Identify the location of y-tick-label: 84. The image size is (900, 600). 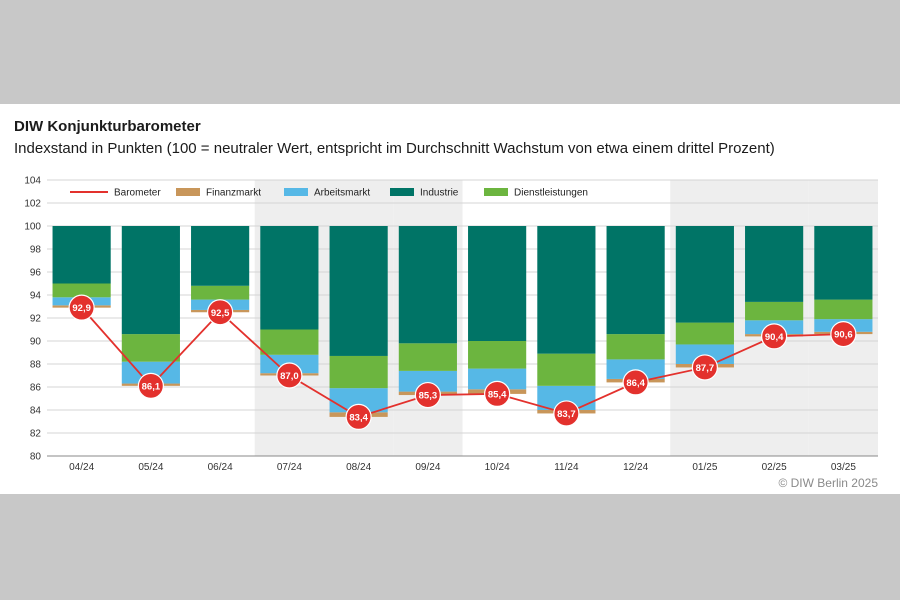
(36, 411).